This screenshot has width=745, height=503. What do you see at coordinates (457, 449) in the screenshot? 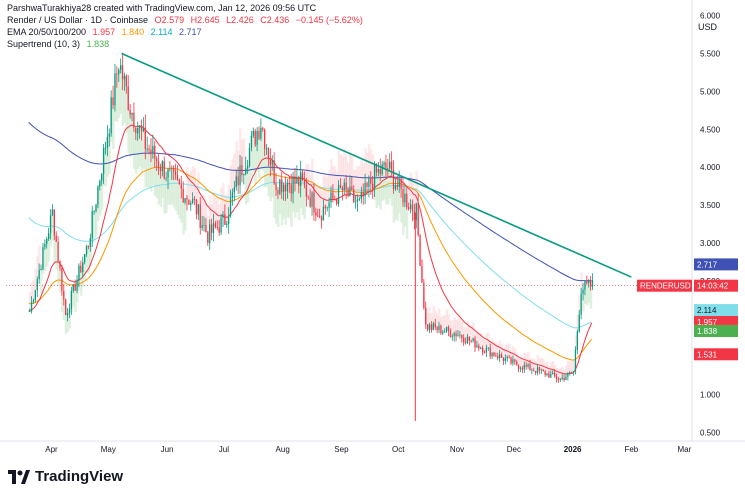
I see `x-tick-label: Nov` at bounding box center [457, 449].